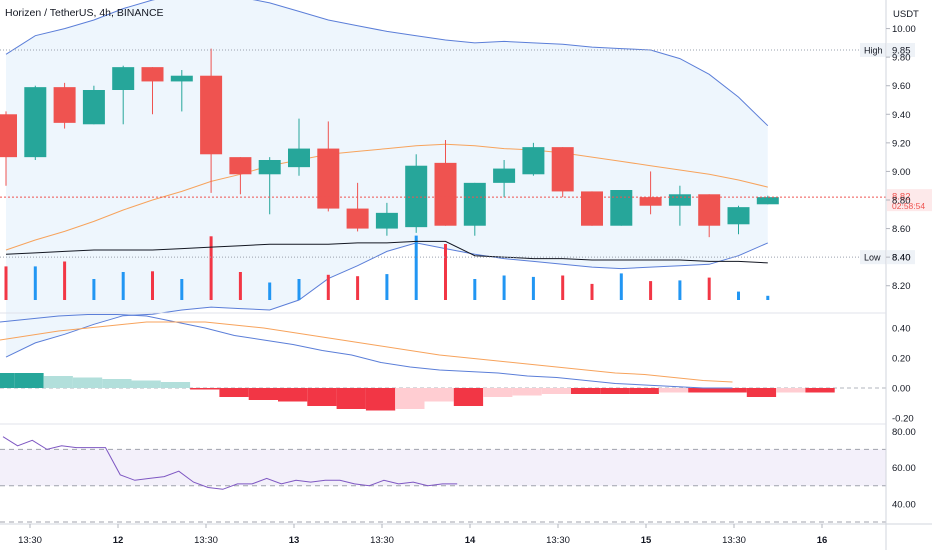  I want to click on ma-line, so click(386, 252).